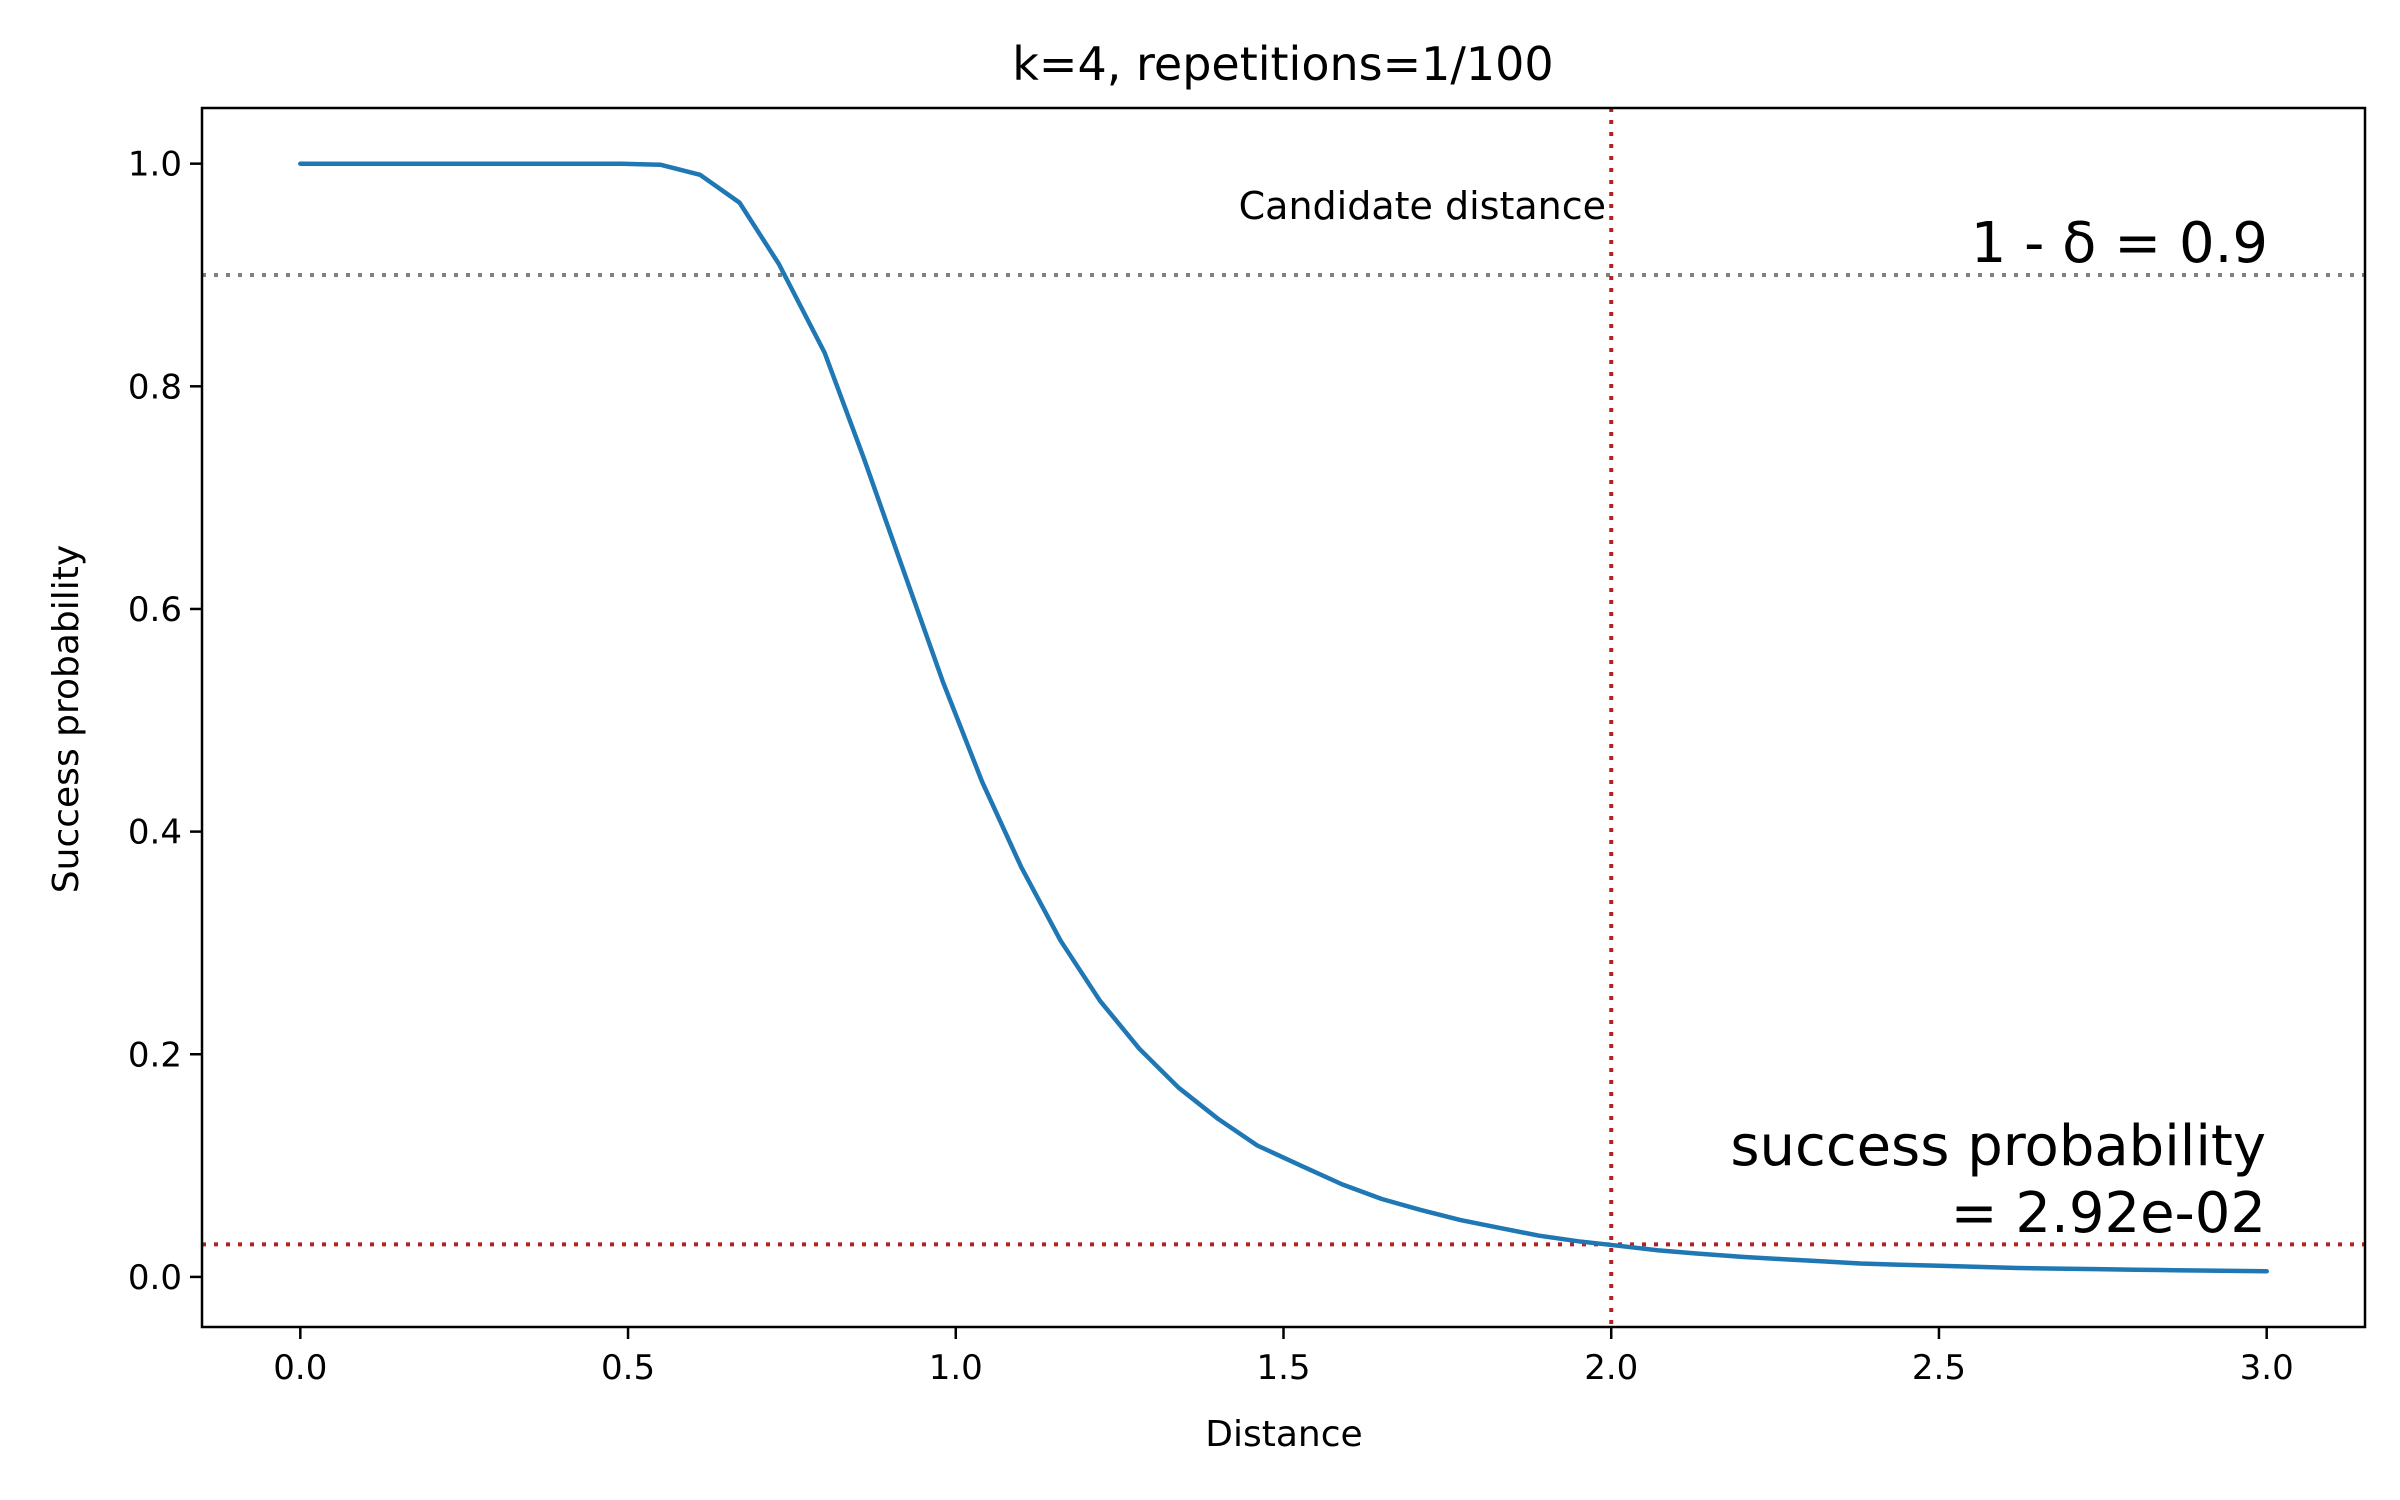 The image size is (2400, 1500). I want to click on y-axis-label: Success probability, so click(66, 719).